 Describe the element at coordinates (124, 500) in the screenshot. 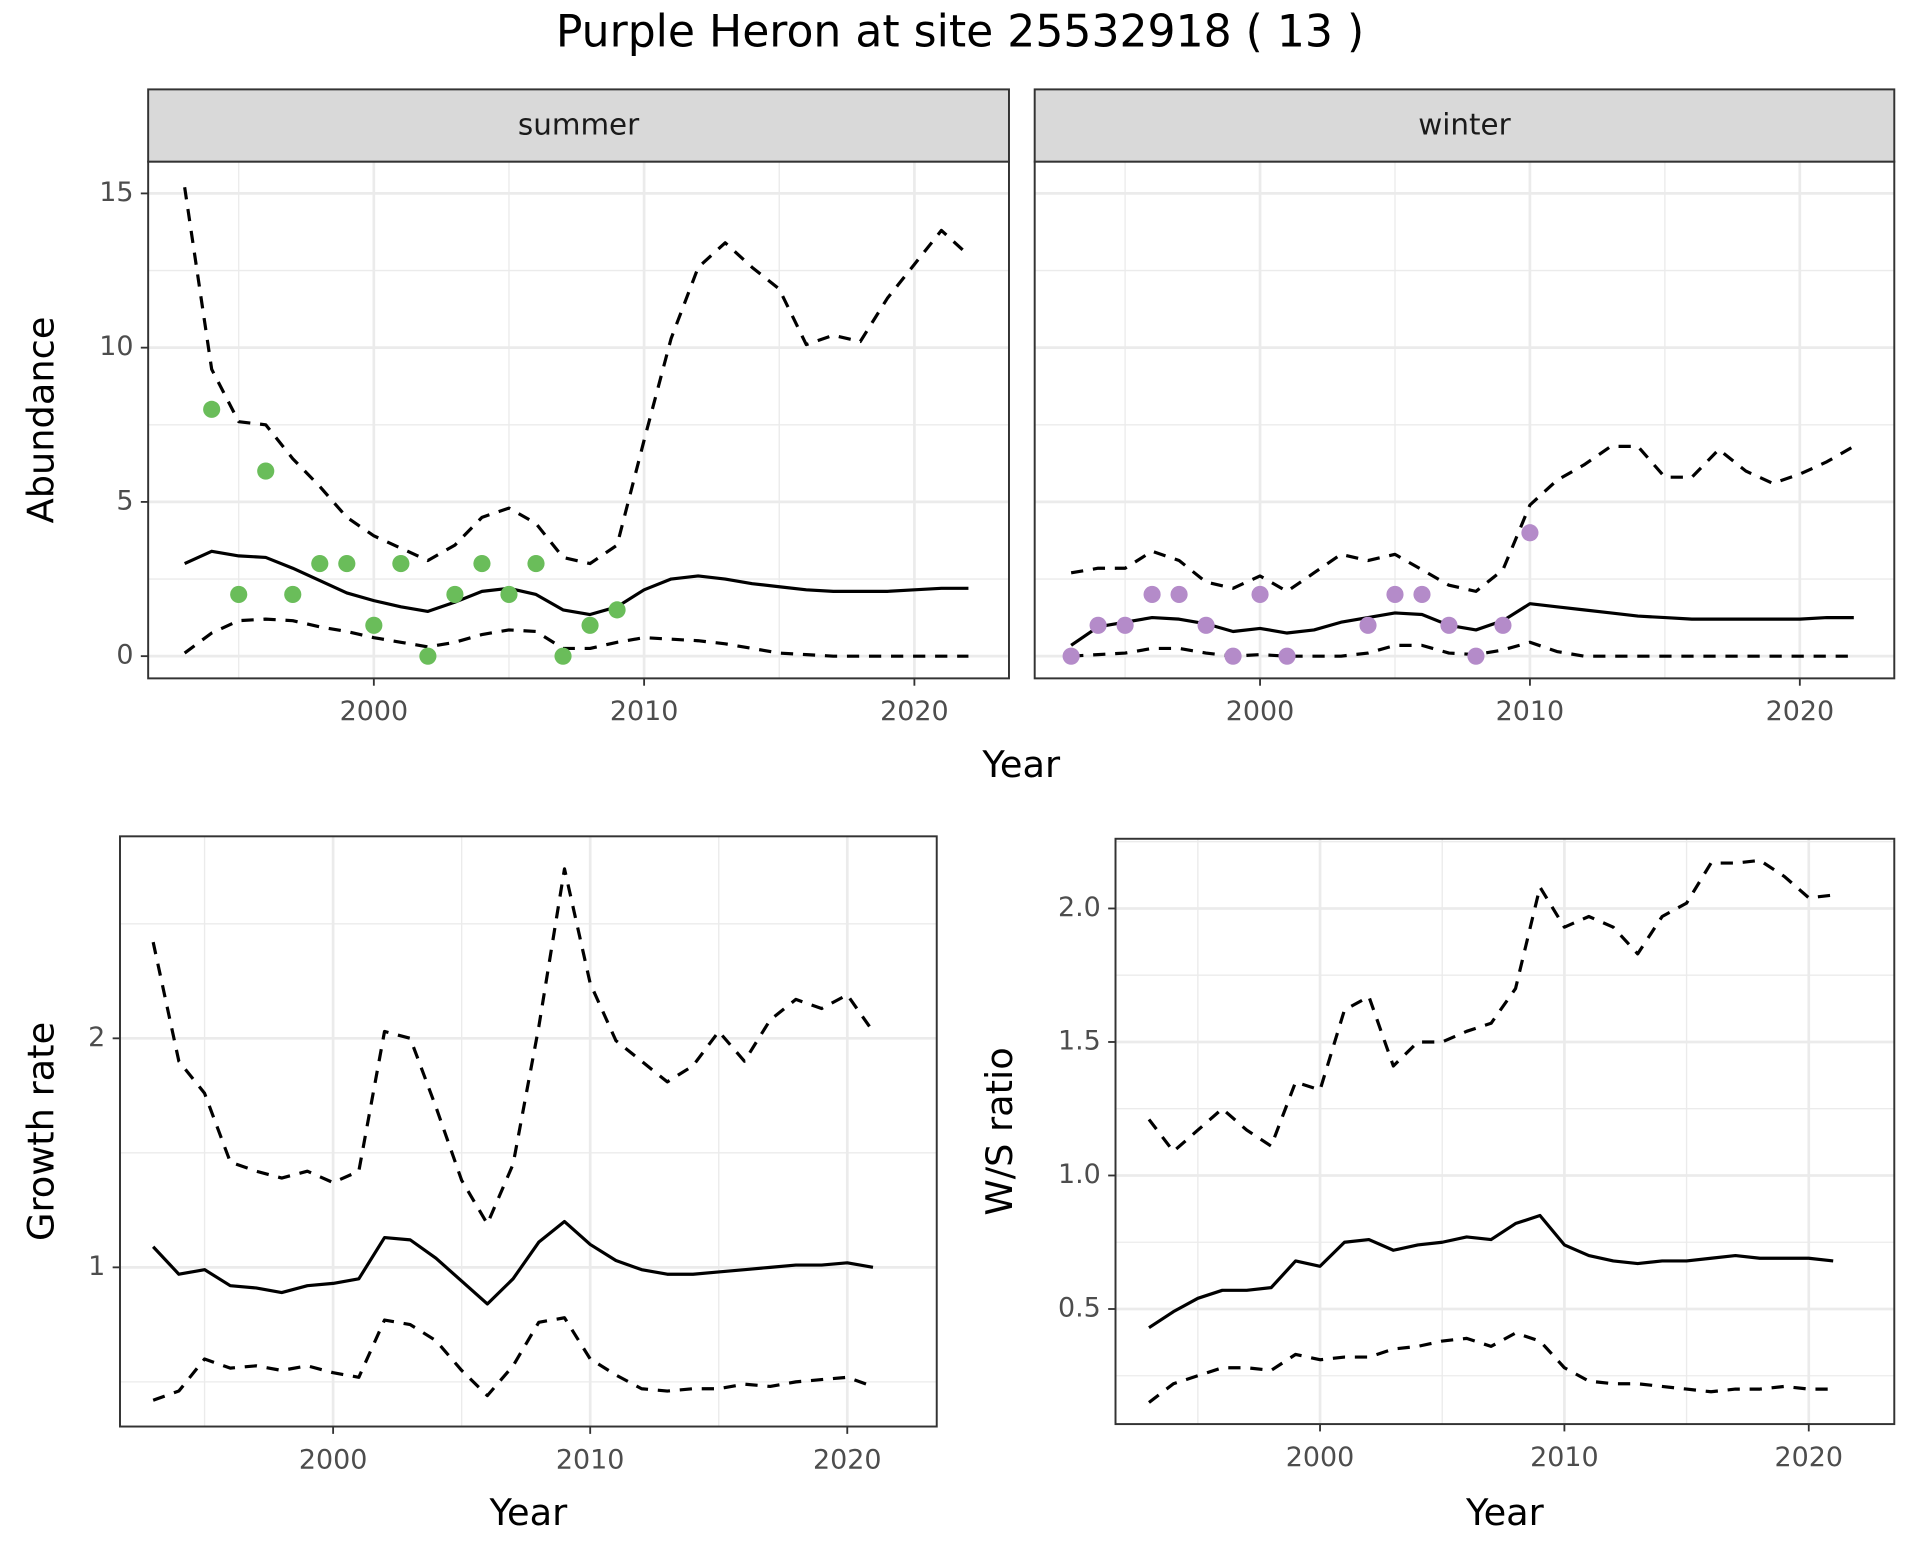

I see `y-tick-label: 5` at that location.